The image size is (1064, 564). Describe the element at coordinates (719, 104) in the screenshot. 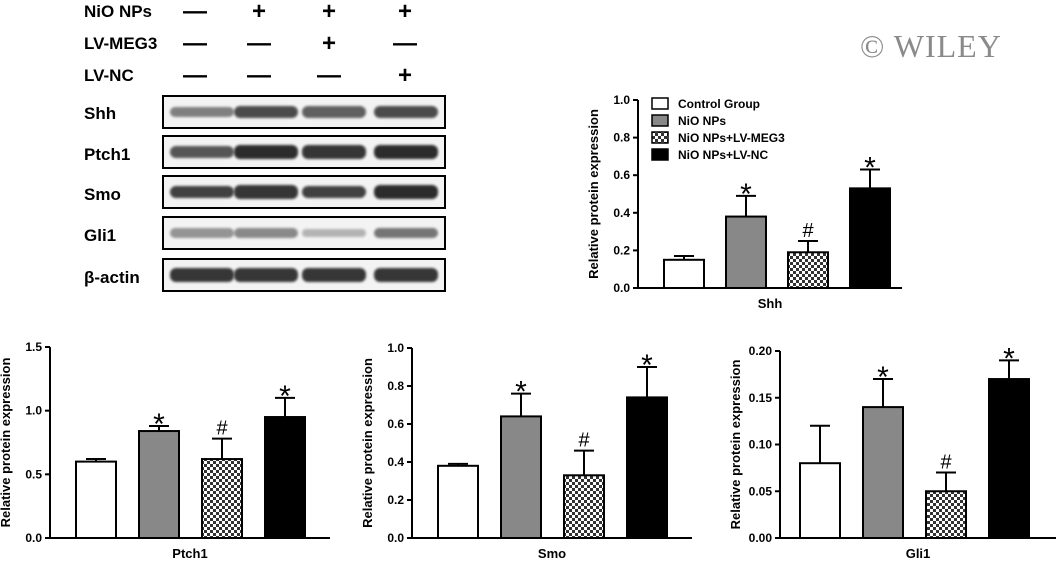

I see `legend-label: Control Group` at that location.